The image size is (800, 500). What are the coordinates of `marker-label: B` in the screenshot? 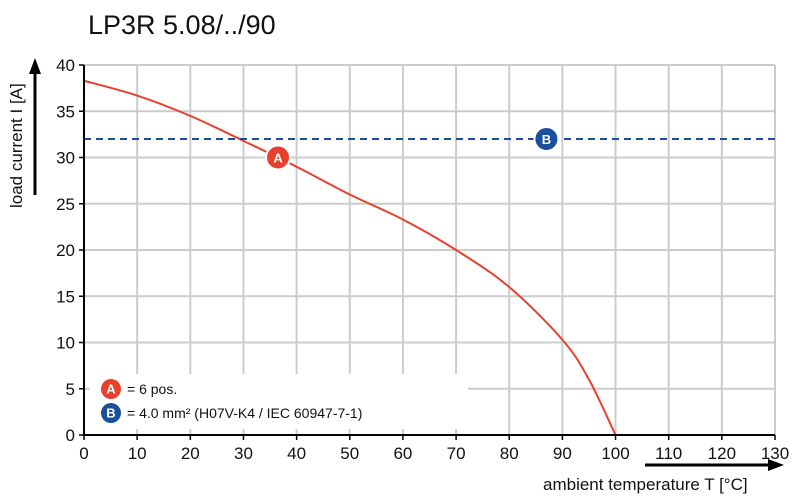 It's located at (546, 139).